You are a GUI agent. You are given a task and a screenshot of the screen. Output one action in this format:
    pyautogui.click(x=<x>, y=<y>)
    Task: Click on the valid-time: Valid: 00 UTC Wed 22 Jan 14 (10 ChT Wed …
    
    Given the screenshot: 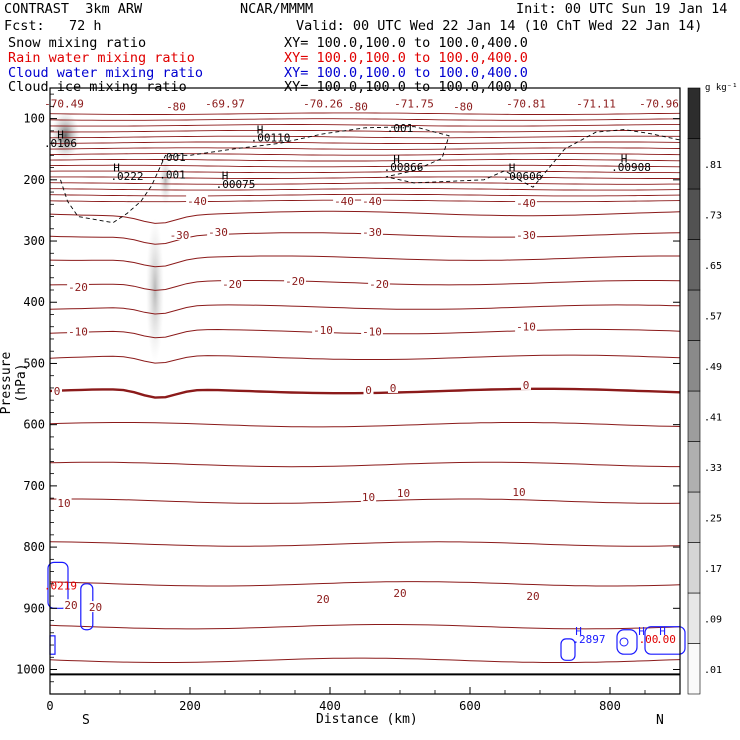 What is the action you would take?
    pyautogui.click(x=499, y=26)
    